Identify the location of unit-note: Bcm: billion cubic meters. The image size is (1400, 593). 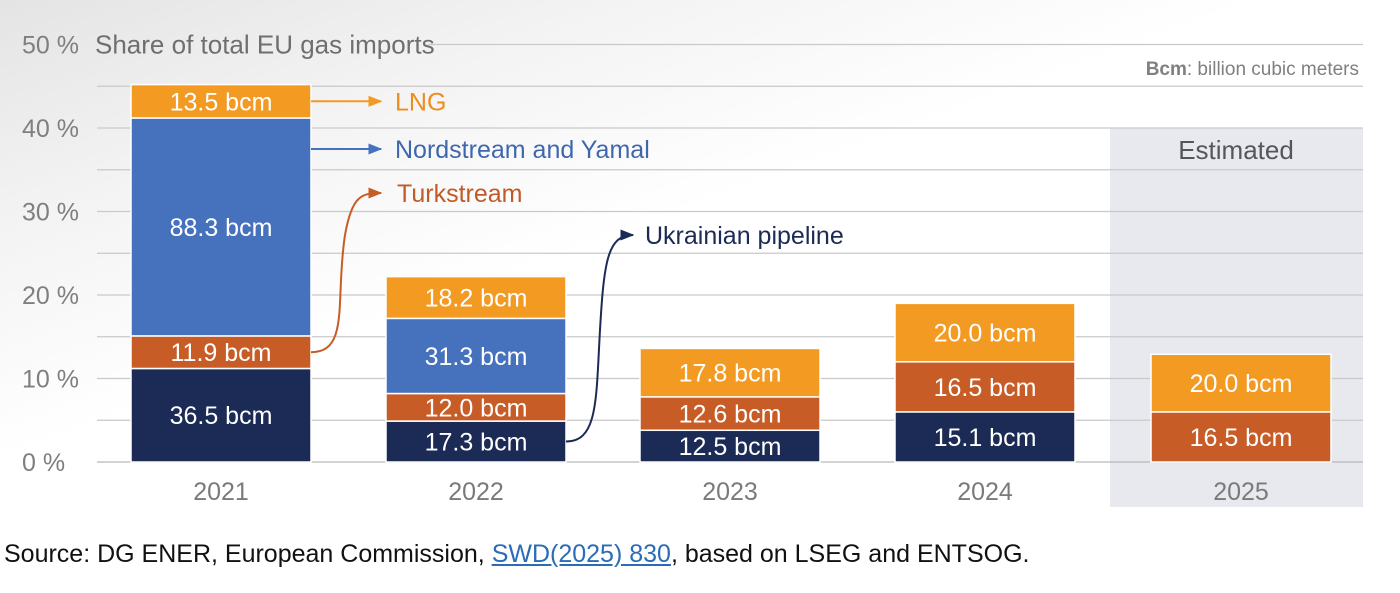
(1252, 69).